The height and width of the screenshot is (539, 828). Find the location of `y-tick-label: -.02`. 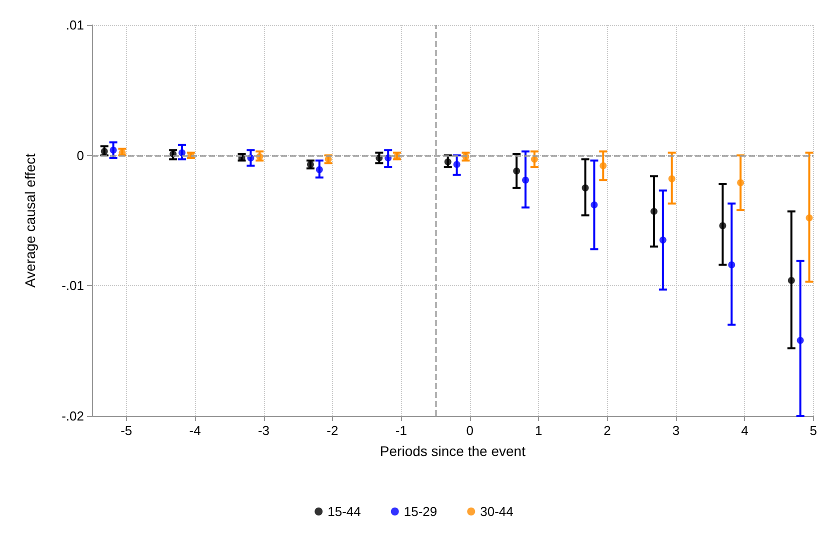

y-tick-label: -.02 is located at coordinates (73, 416).